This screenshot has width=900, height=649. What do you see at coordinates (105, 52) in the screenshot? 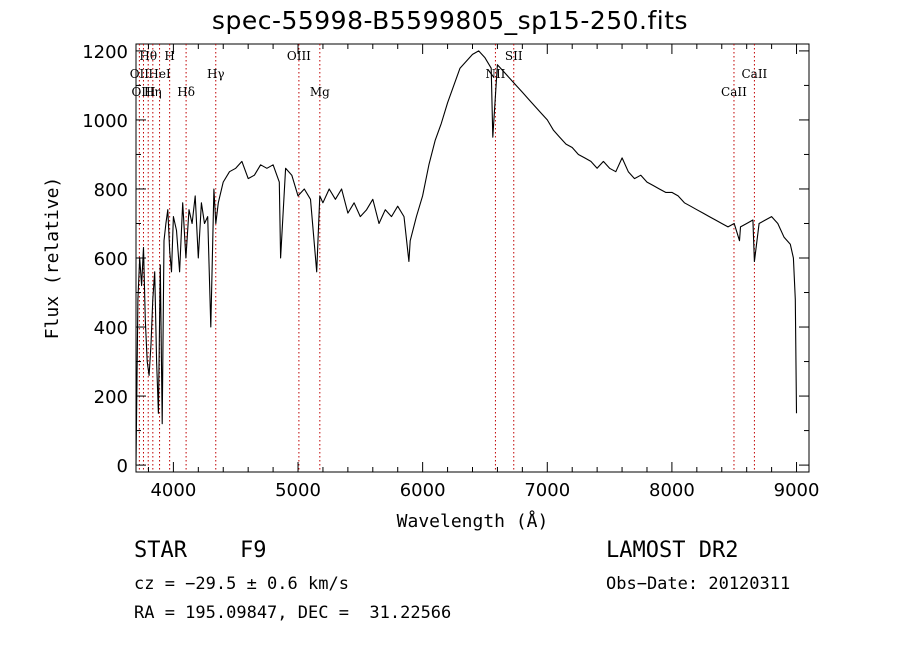
I see `y-tick-label: 1200` at bounding box center [105, 52].